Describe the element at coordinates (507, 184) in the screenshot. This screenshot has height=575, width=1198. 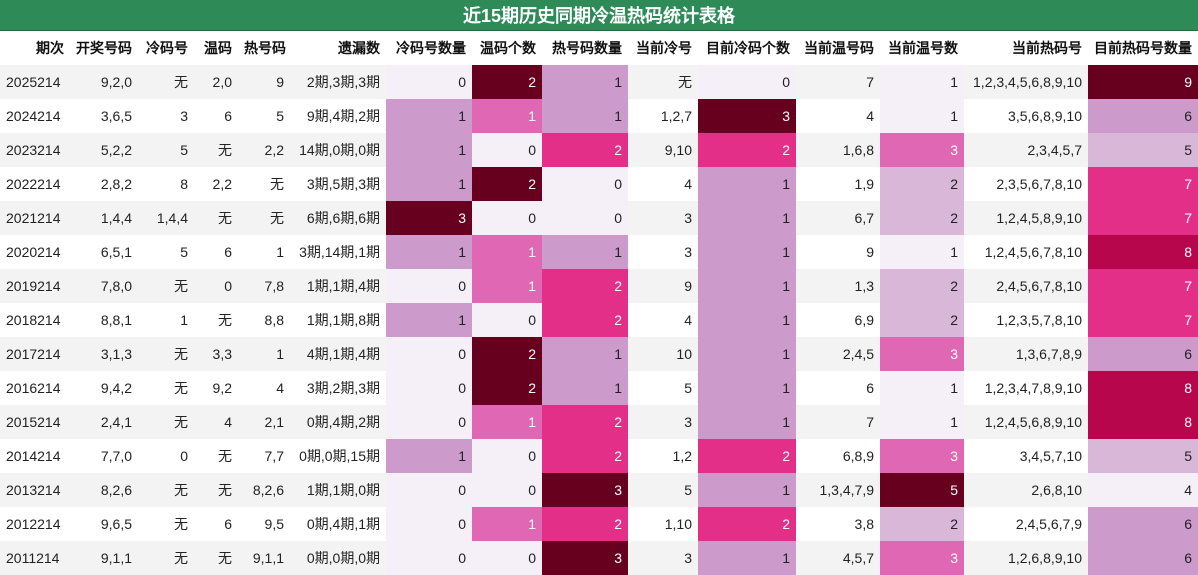
I see `cell-warm-count: 2` at that location.